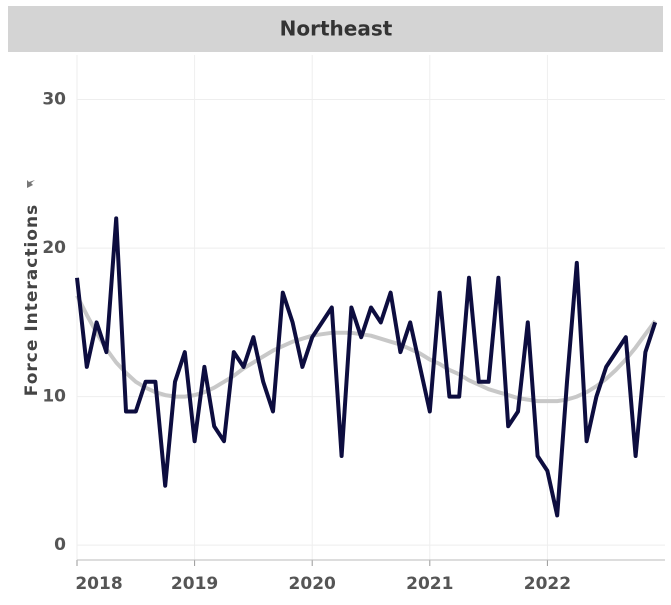  I want to click on pin-icon, so click(31, 184).